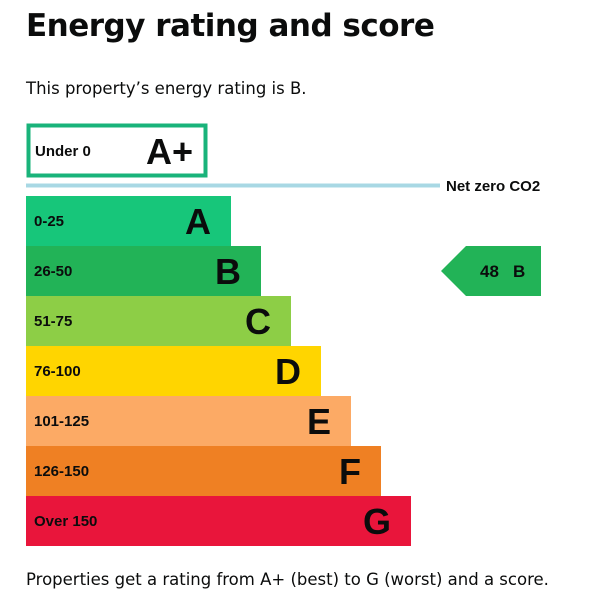 The height and width of the screenshot is (610, 591). What do you see at coordinates (61, 471) in the screenshot?
I see `band-f-range-label: 126-150` at bounding box center [61, 471].